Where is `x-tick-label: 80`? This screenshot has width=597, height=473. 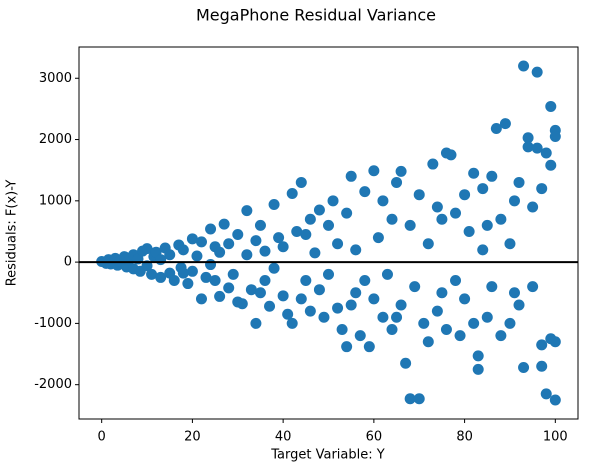
x-tick-label: 80 is located at coordinates (464, 437).